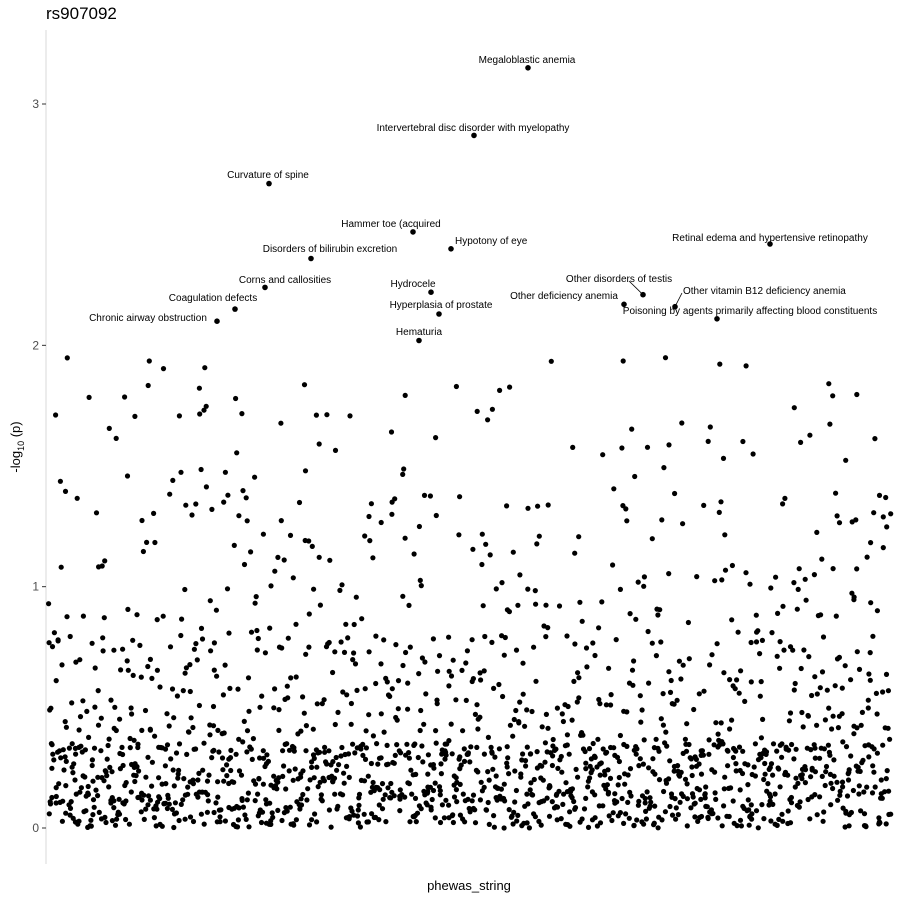 The height and width of the screenshot is (900, 900). Describe the element at coordinates (419, 332) in the screenshot. I see `annotation-label: Hematuria` at that location.